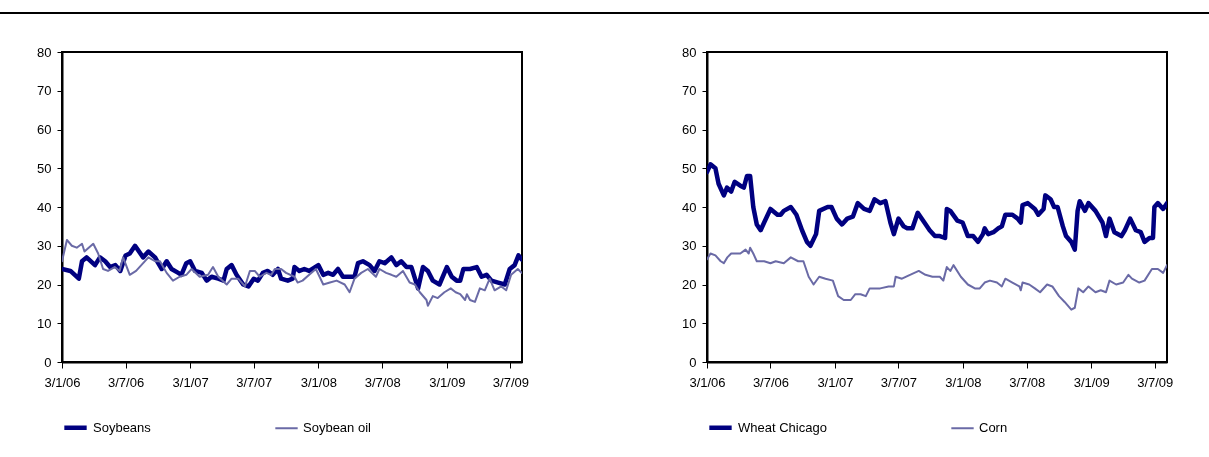 Image resolution: width=1209 pixels, height=457 pixels. Describe the element at coordinates (122, 427) in the screenshot. I see `legend-label: Soybeans` at that location.